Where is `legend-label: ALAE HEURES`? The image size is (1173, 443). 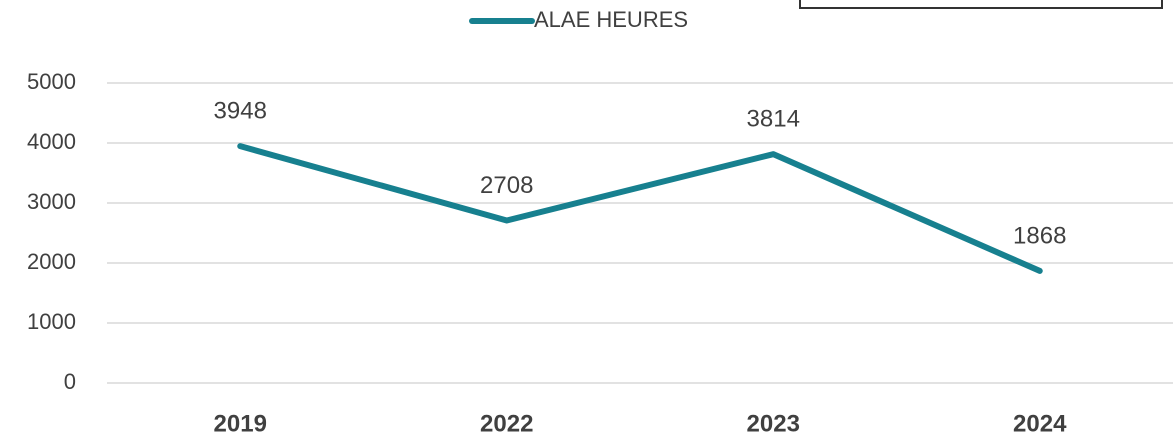 legend-label: ALAE HEURES is located at coordinates (611, 19).